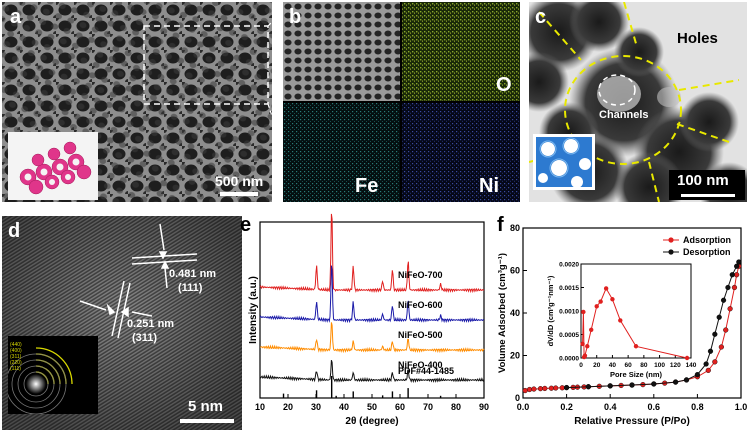  Describe the element at coordinates (523, 407) in the screenshot. I see `bet-x-tick-label: 0.0` at that location.